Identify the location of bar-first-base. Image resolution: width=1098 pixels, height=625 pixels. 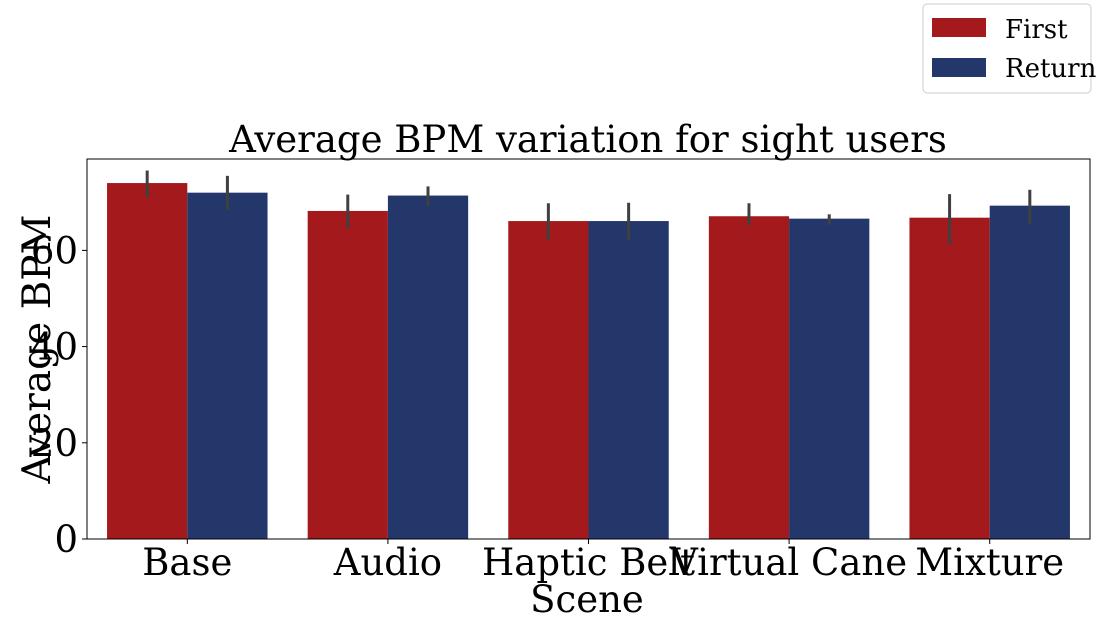
(147, 361).